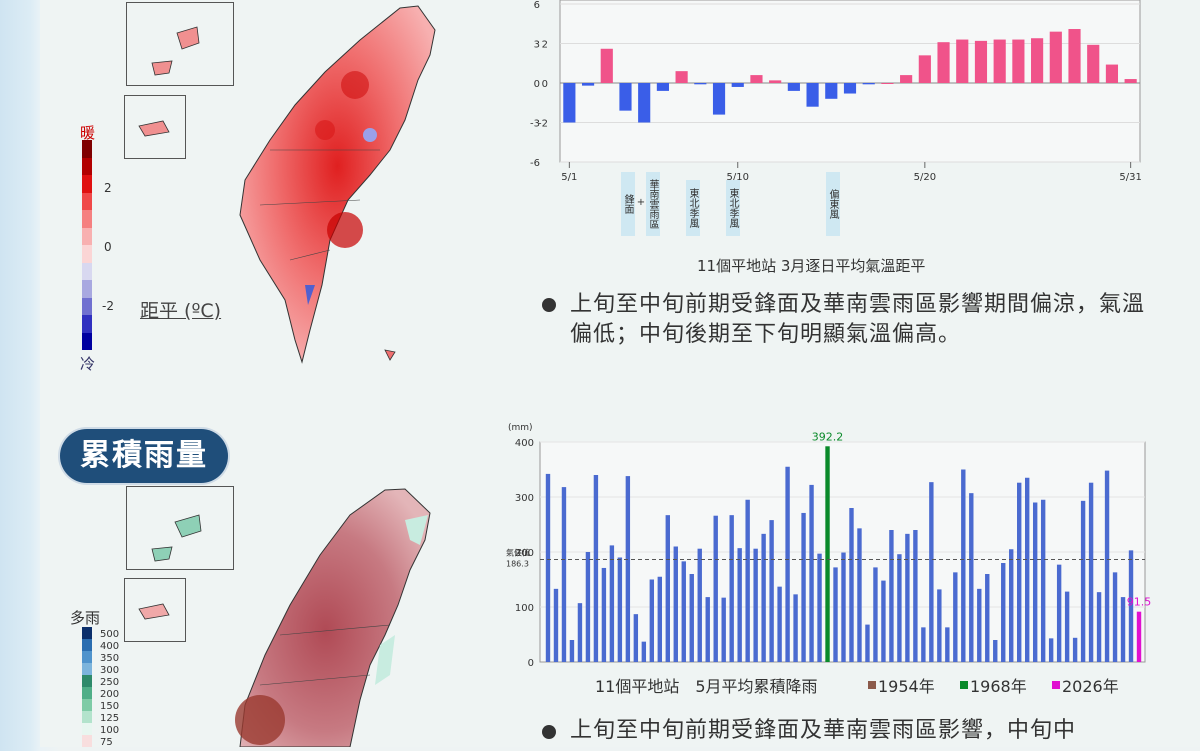  What do you see at coordinates (110, 670) in the screenshot?
I see `legend-tick-label: 300` at bounding box center [110, 670].